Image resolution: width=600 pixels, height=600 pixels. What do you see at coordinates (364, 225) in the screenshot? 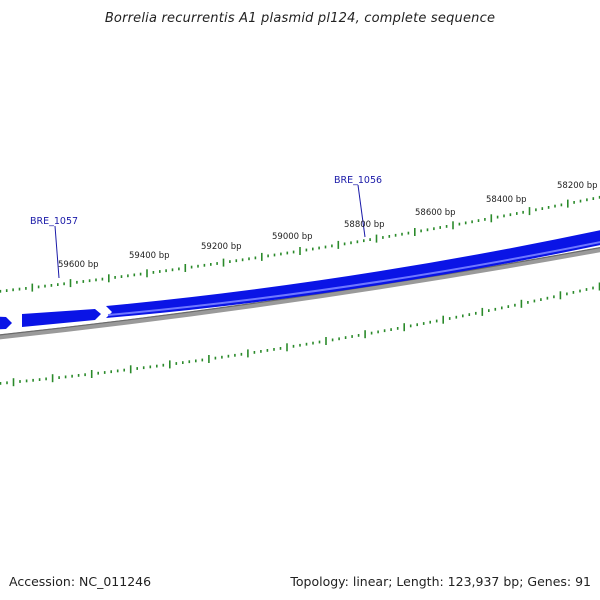
I see `tick-label: 58800 bp` at bounding box center [364, 225].